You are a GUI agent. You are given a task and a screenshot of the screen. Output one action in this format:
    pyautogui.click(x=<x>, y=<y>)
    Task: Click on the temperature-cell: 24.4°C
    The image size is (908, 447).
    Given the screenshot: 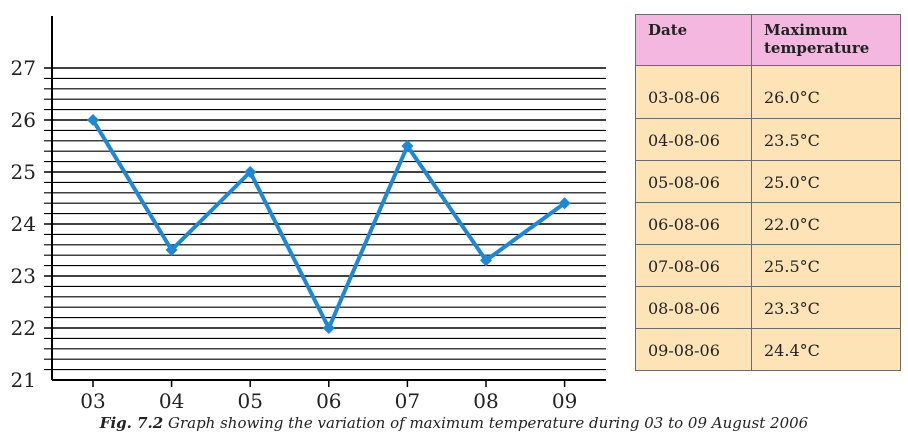 What is the action you would take?
    pyautogui.click(x=826, y=349)
    